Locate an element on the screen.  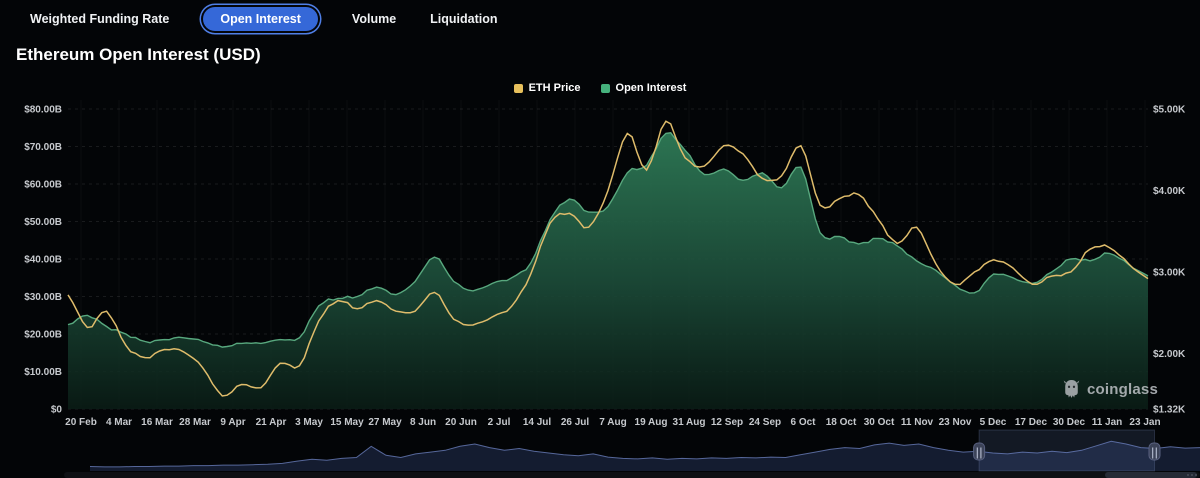
svg-text: 4 Mar is located at coordinates (119, 422).